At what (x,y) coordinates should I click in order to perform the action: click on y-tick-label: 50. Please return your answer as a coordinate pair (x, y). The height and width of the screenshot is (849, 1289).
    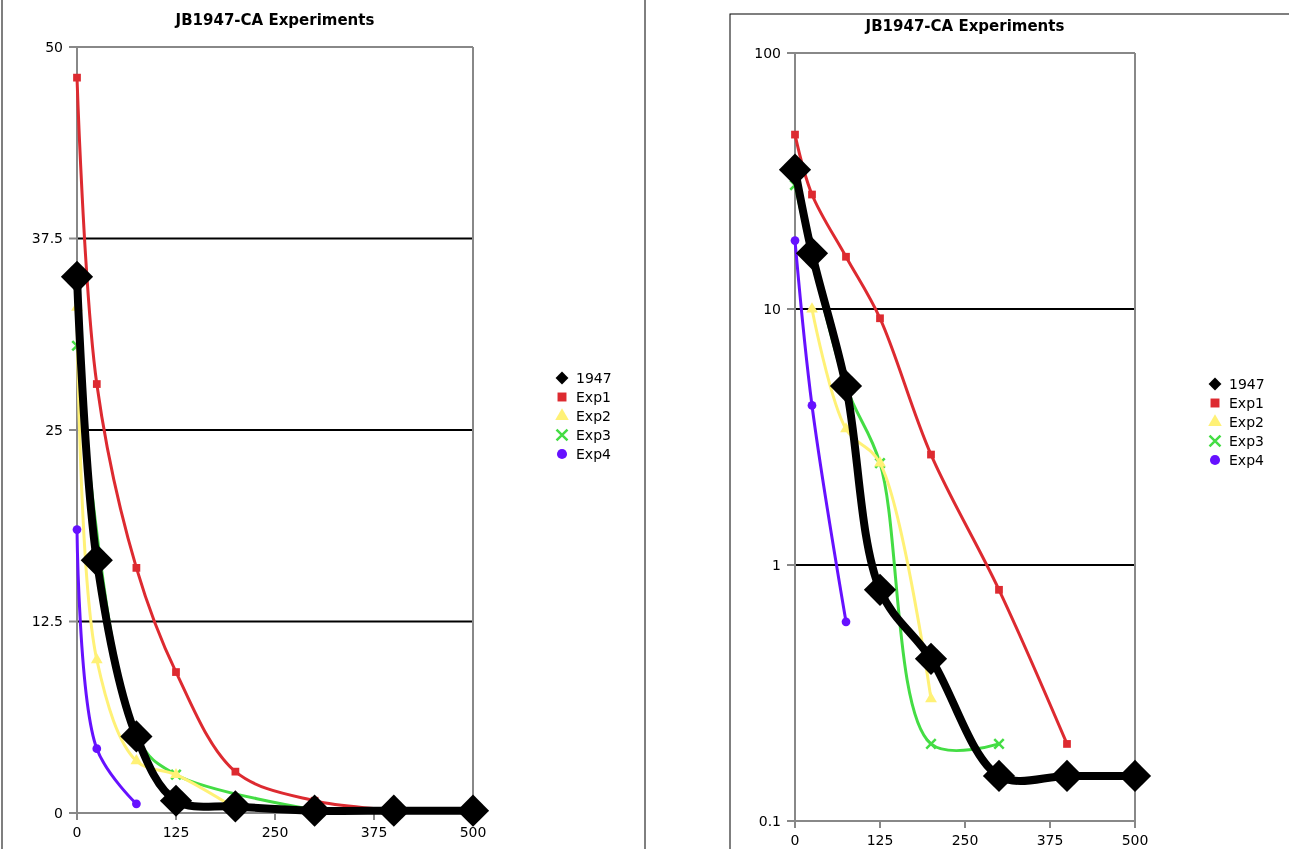
    Looking at the image, I should click on (54, 46).